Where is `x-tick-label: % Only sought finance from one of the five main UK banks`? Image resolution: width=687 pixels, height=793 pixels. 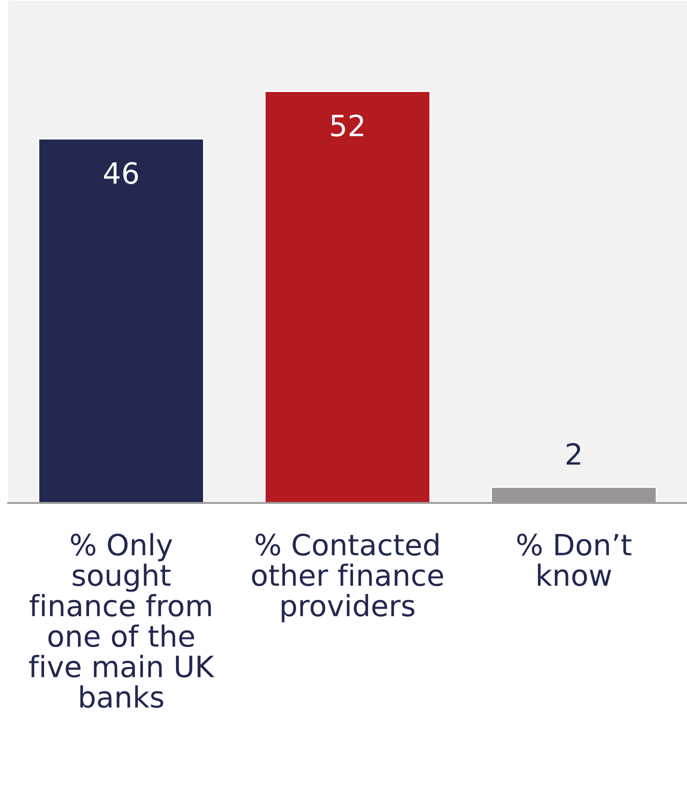
x-tick-label: % Only sought finance from one of the five main UK banks is located at coordinates (122, 620).